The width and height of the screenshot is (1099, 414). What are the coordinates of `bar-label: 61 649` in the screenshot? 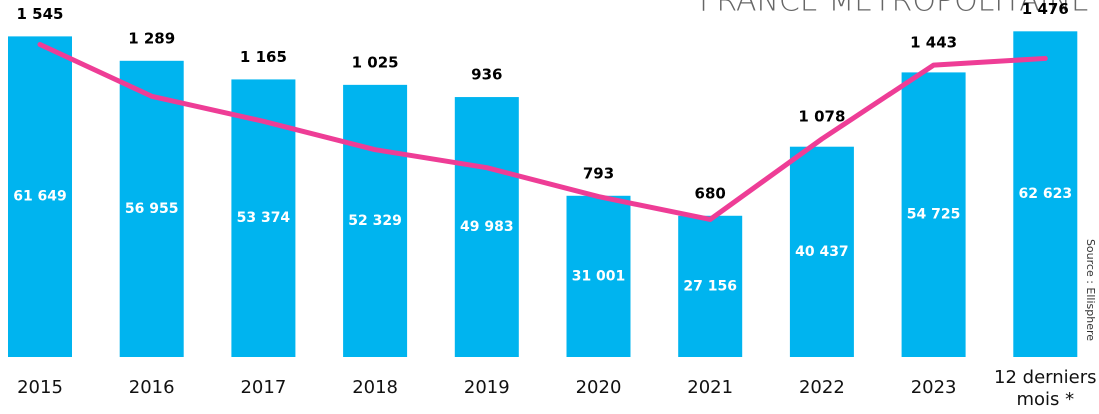 It's located at (40, 197).